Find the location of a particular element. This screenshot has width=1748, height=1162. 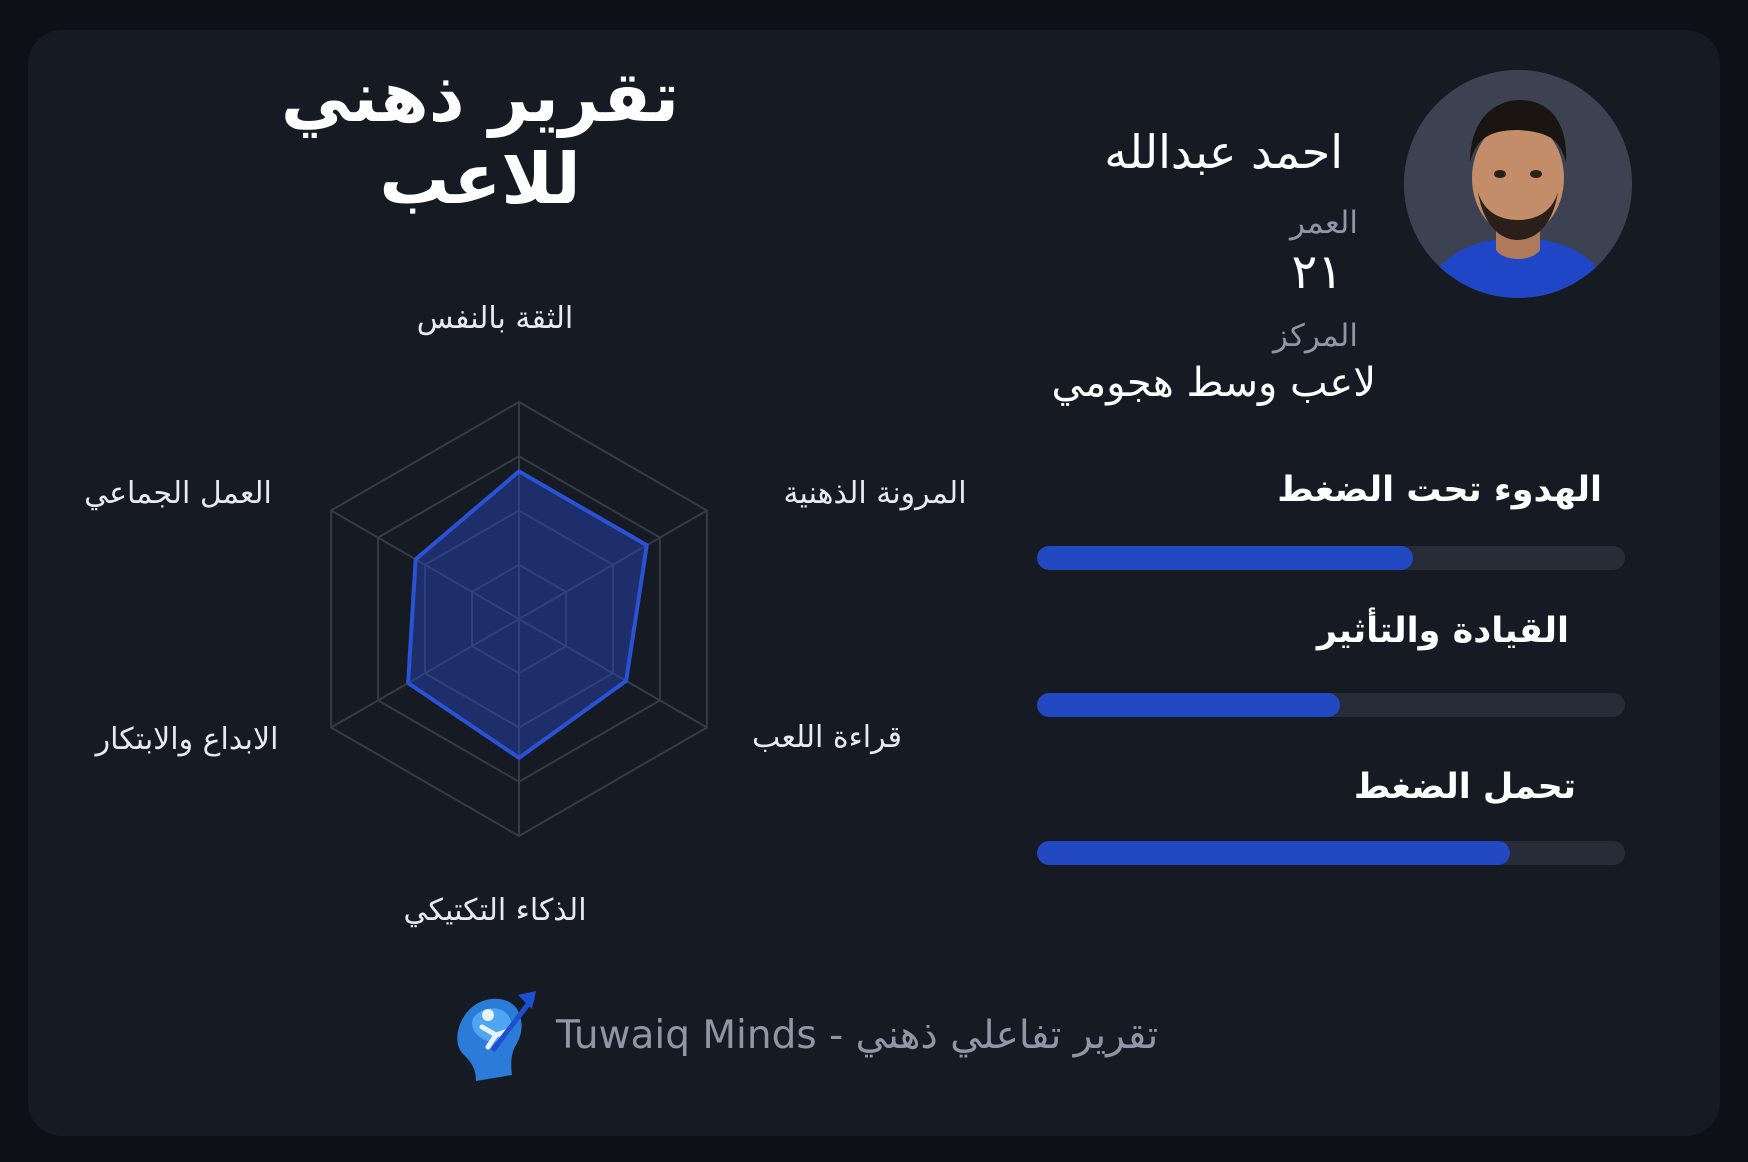

radar-axes is located at coordinates (519, 619).